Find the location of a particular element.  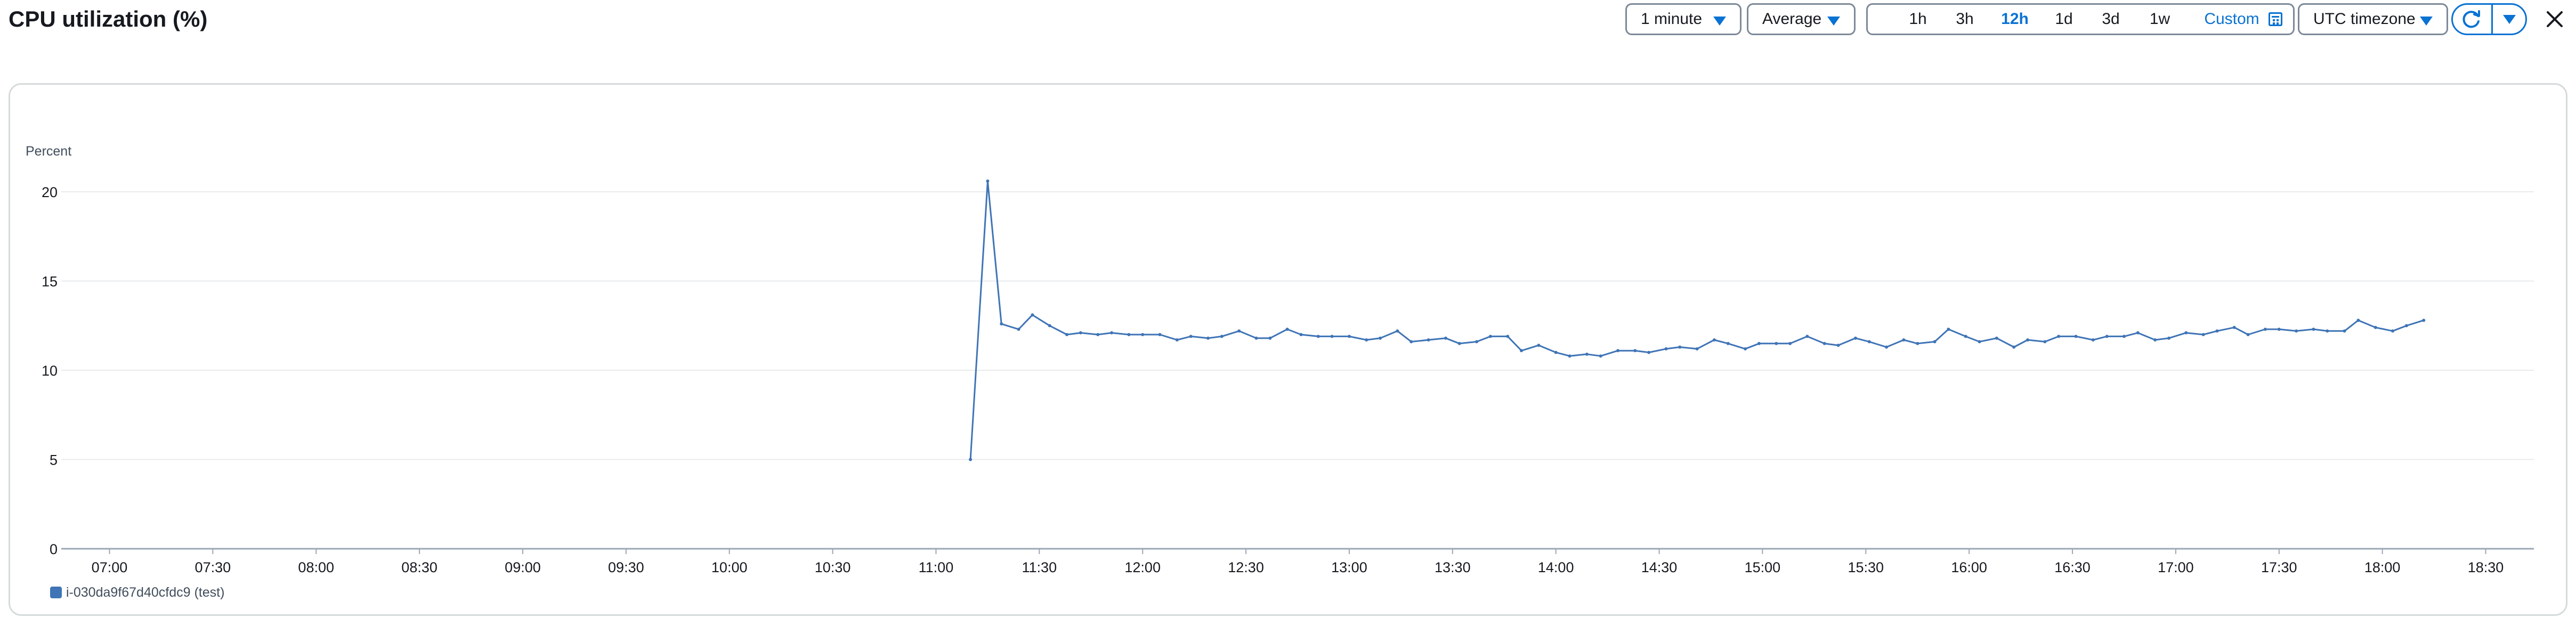

x-tick-label: 11:00 is located at coordinates (936, 567).